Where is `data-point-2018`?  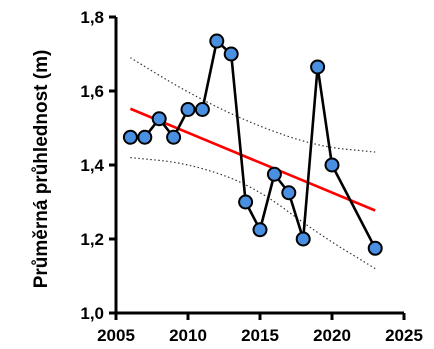
data-point-2018 is located at coordinates (303, 239).